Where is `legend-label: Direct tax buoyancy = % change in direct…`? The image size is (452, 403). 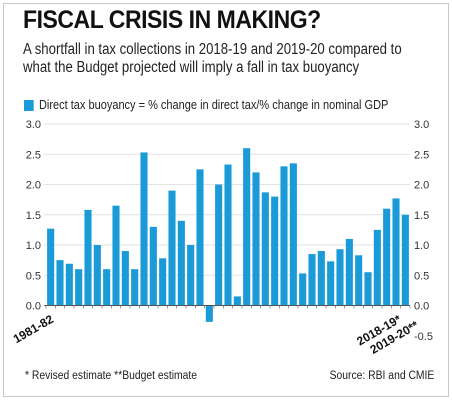 legend-label: Direct tax buoyancy = % change in direct… is located at coordinates (213, 105).